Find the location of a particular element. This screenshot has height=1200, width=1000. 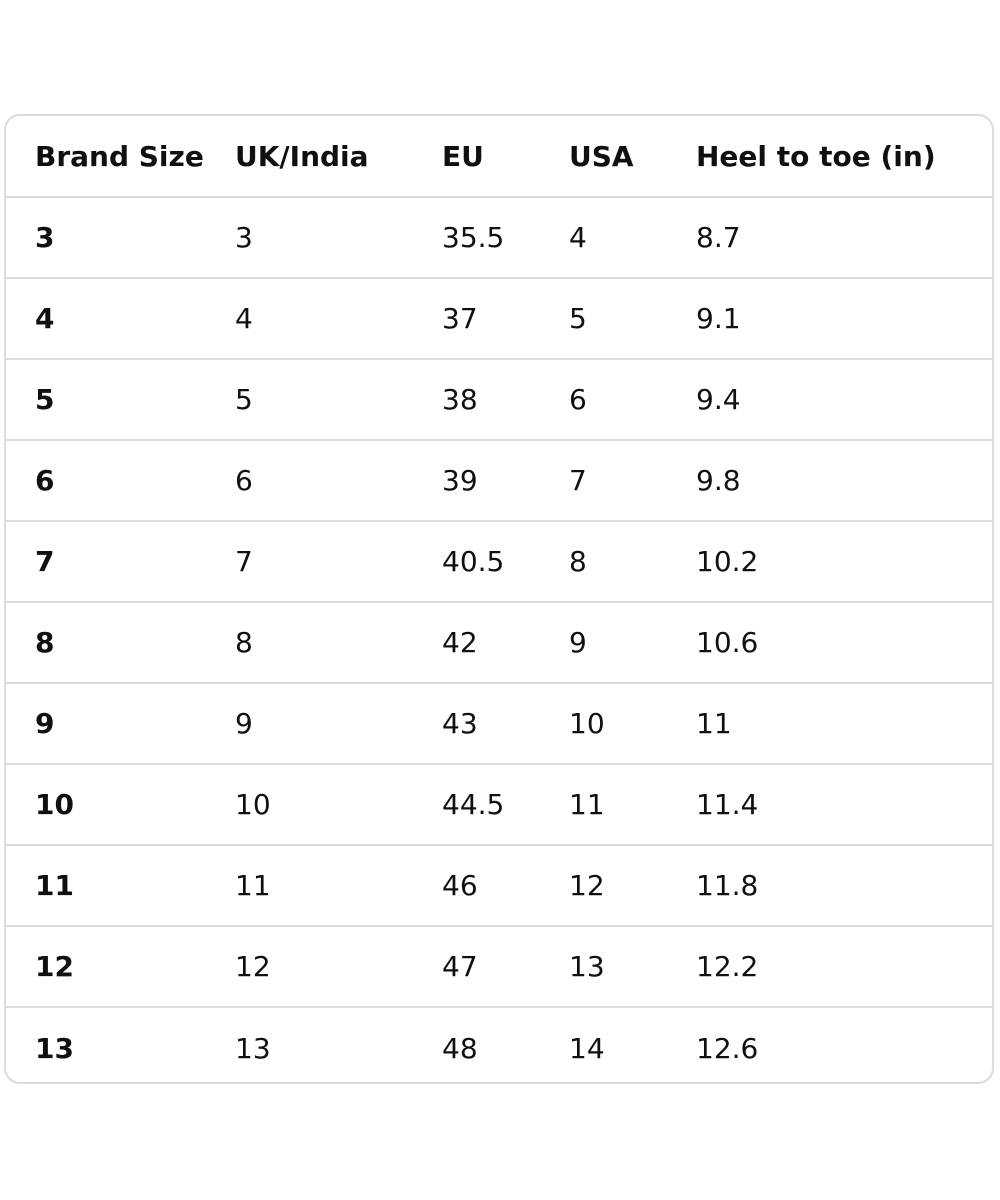

table-row: 12 12 47 13 12.2 is located at coordinates (499, 966).